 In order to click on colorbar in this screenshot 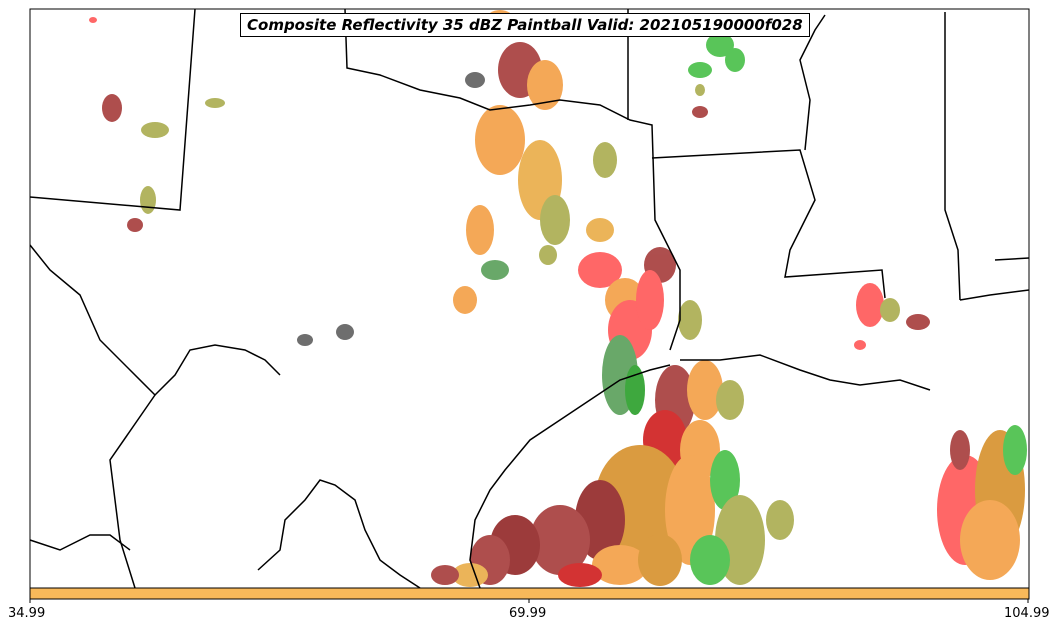, I will do `click(529, 593)`.